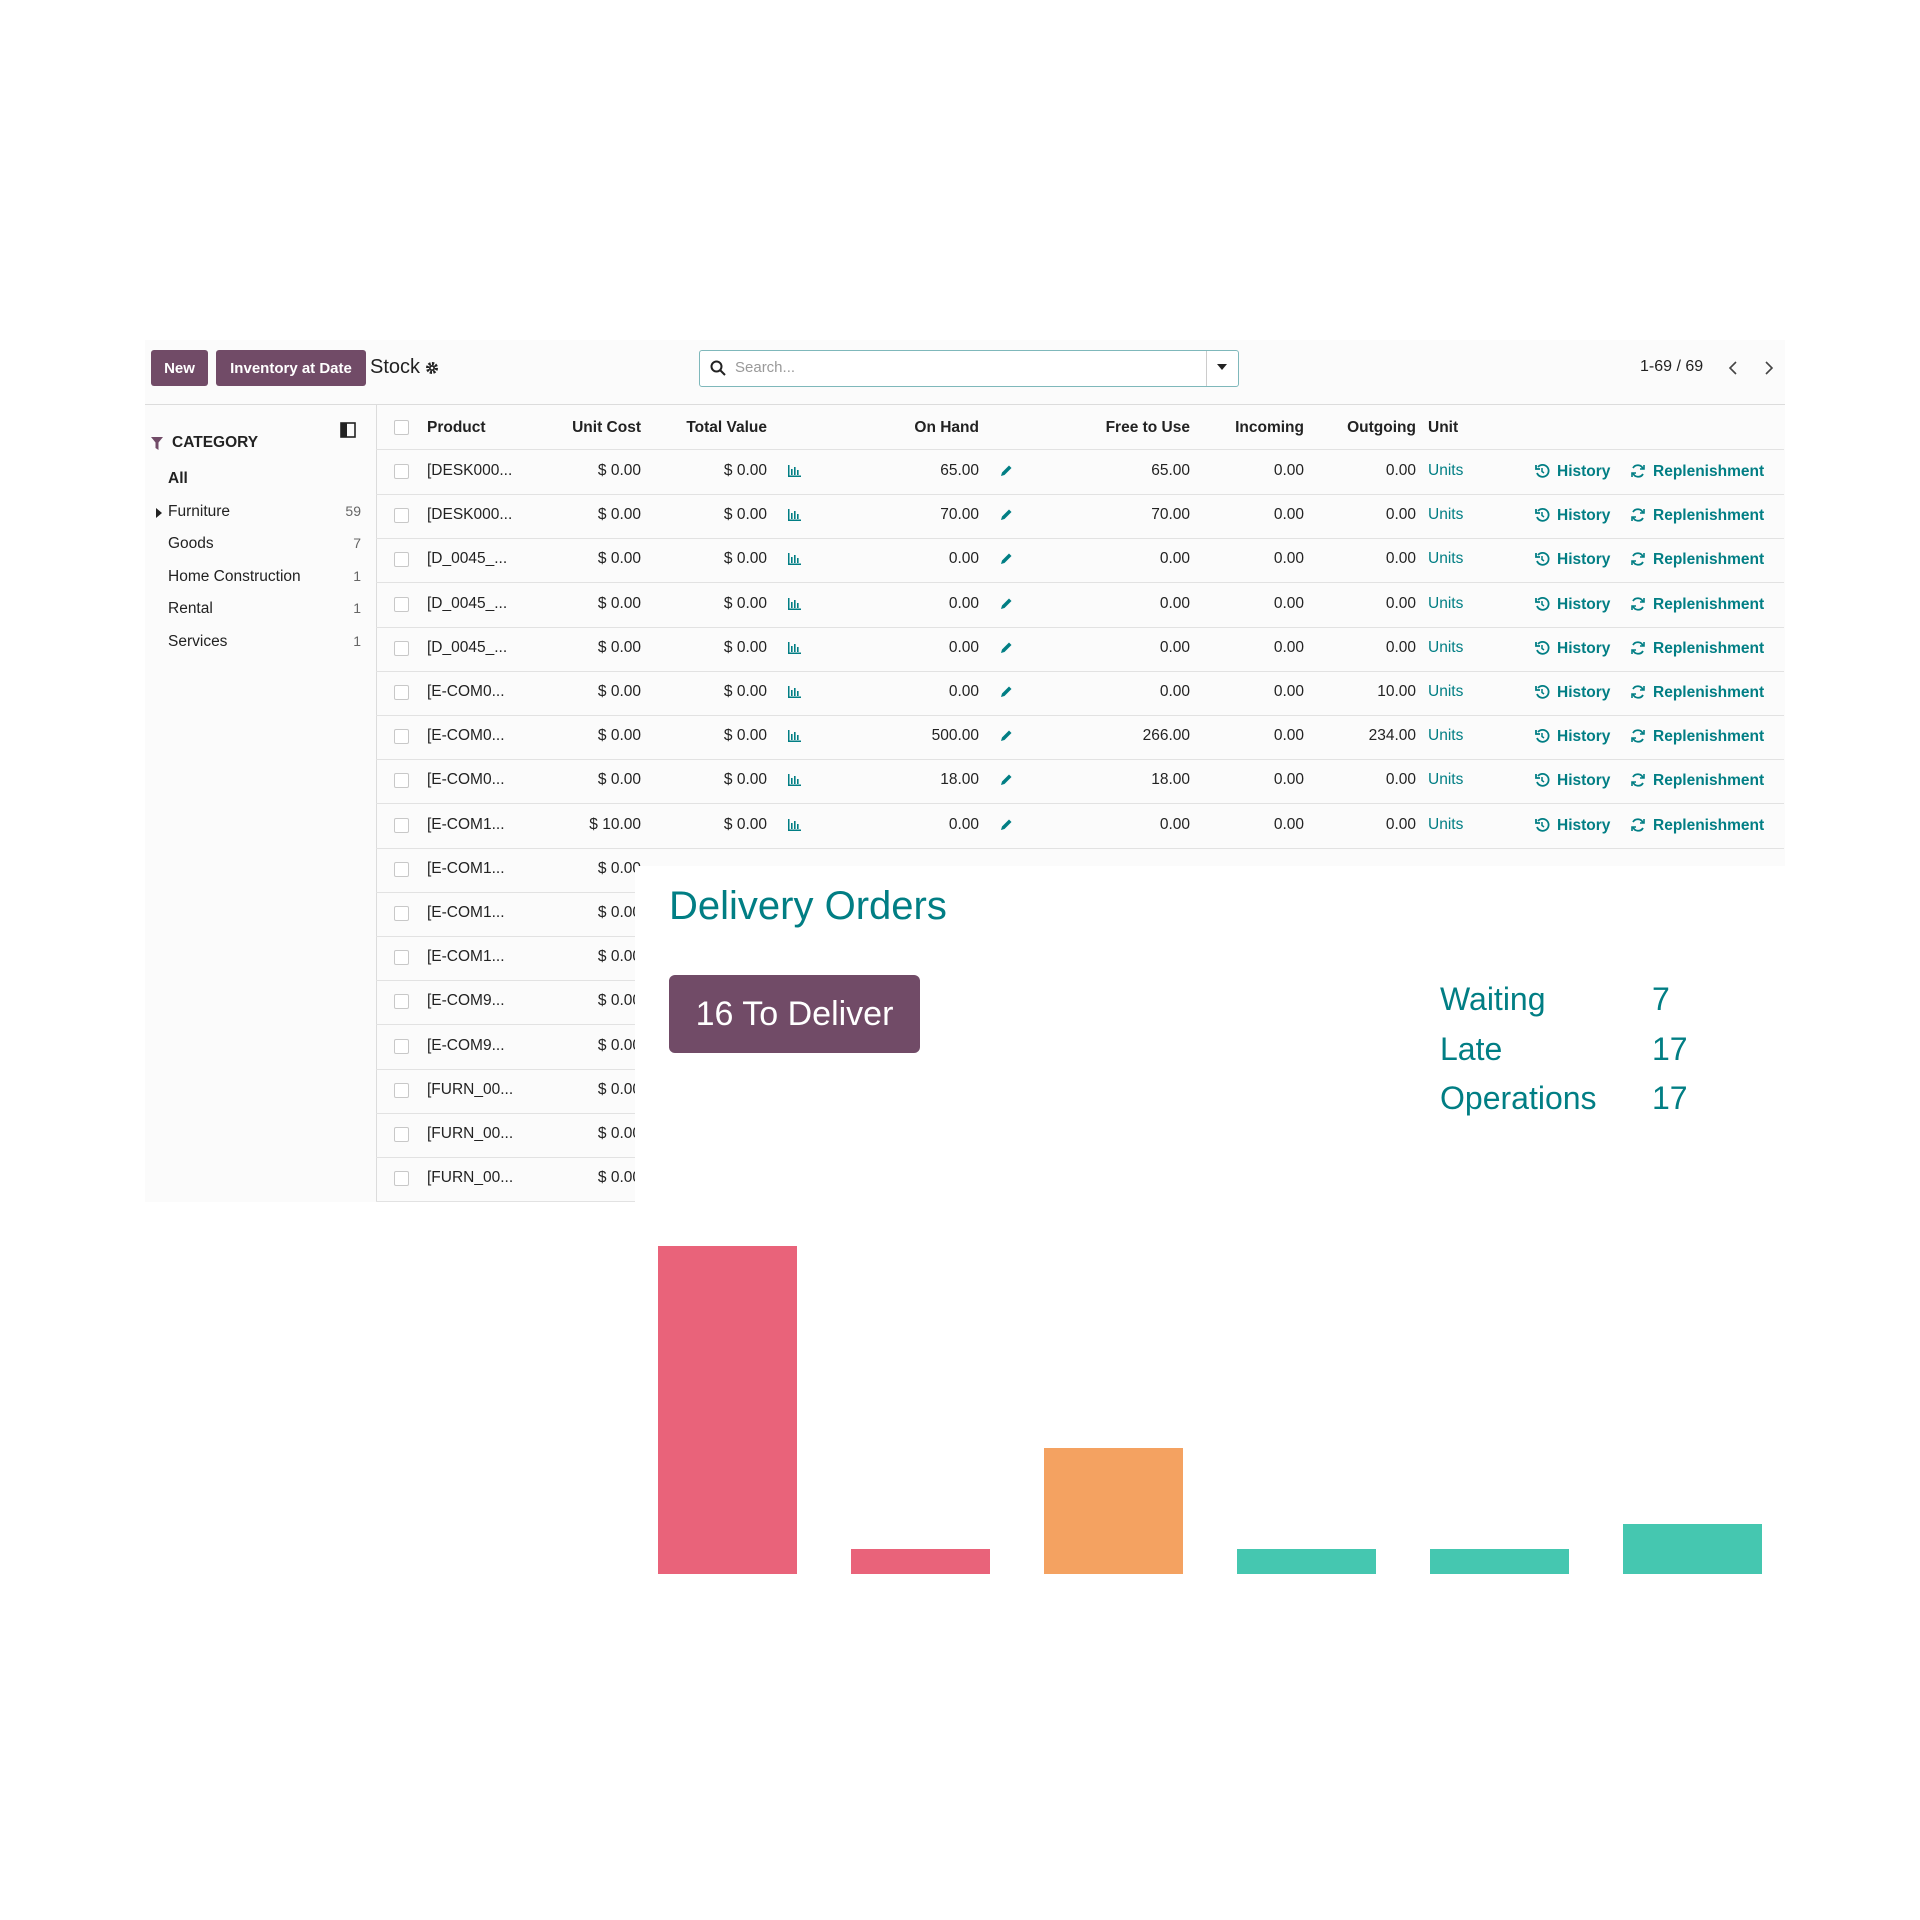  What do you see at coordinates (291, 368) in the screenshot?
I see `inventory-at-date-button: Inventory at Date` at bounding box center [291, 368].